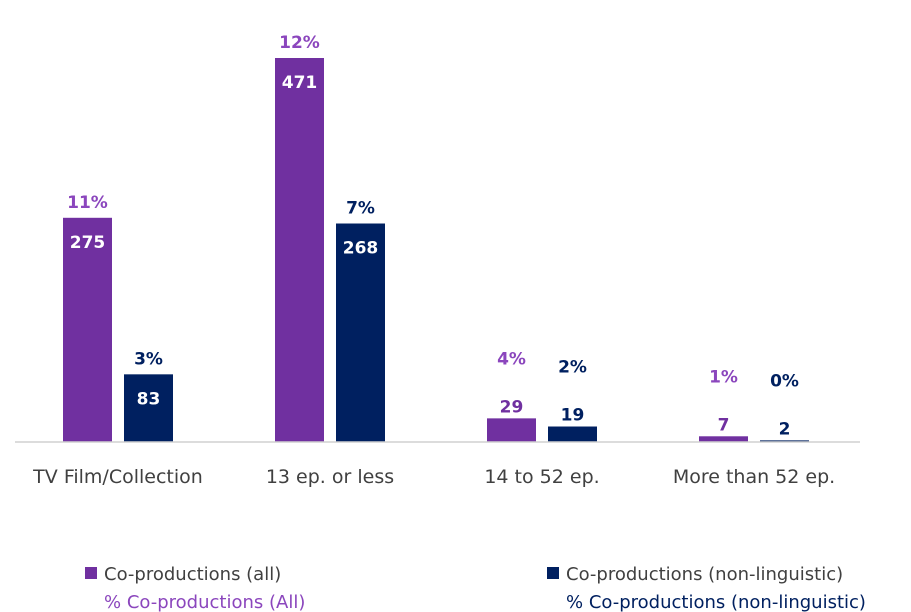 The width and height of the screenshot is (911, 612). Describe the element at coordinates (87, 203) in the screenshot. I see `percent-label-all-0: 11%` at that location.